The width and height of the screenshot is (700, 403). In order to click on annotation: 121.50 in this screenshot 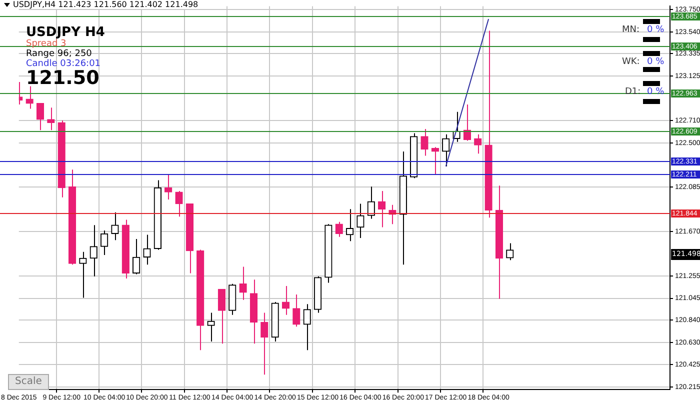, I will do `click(63, 78)`.